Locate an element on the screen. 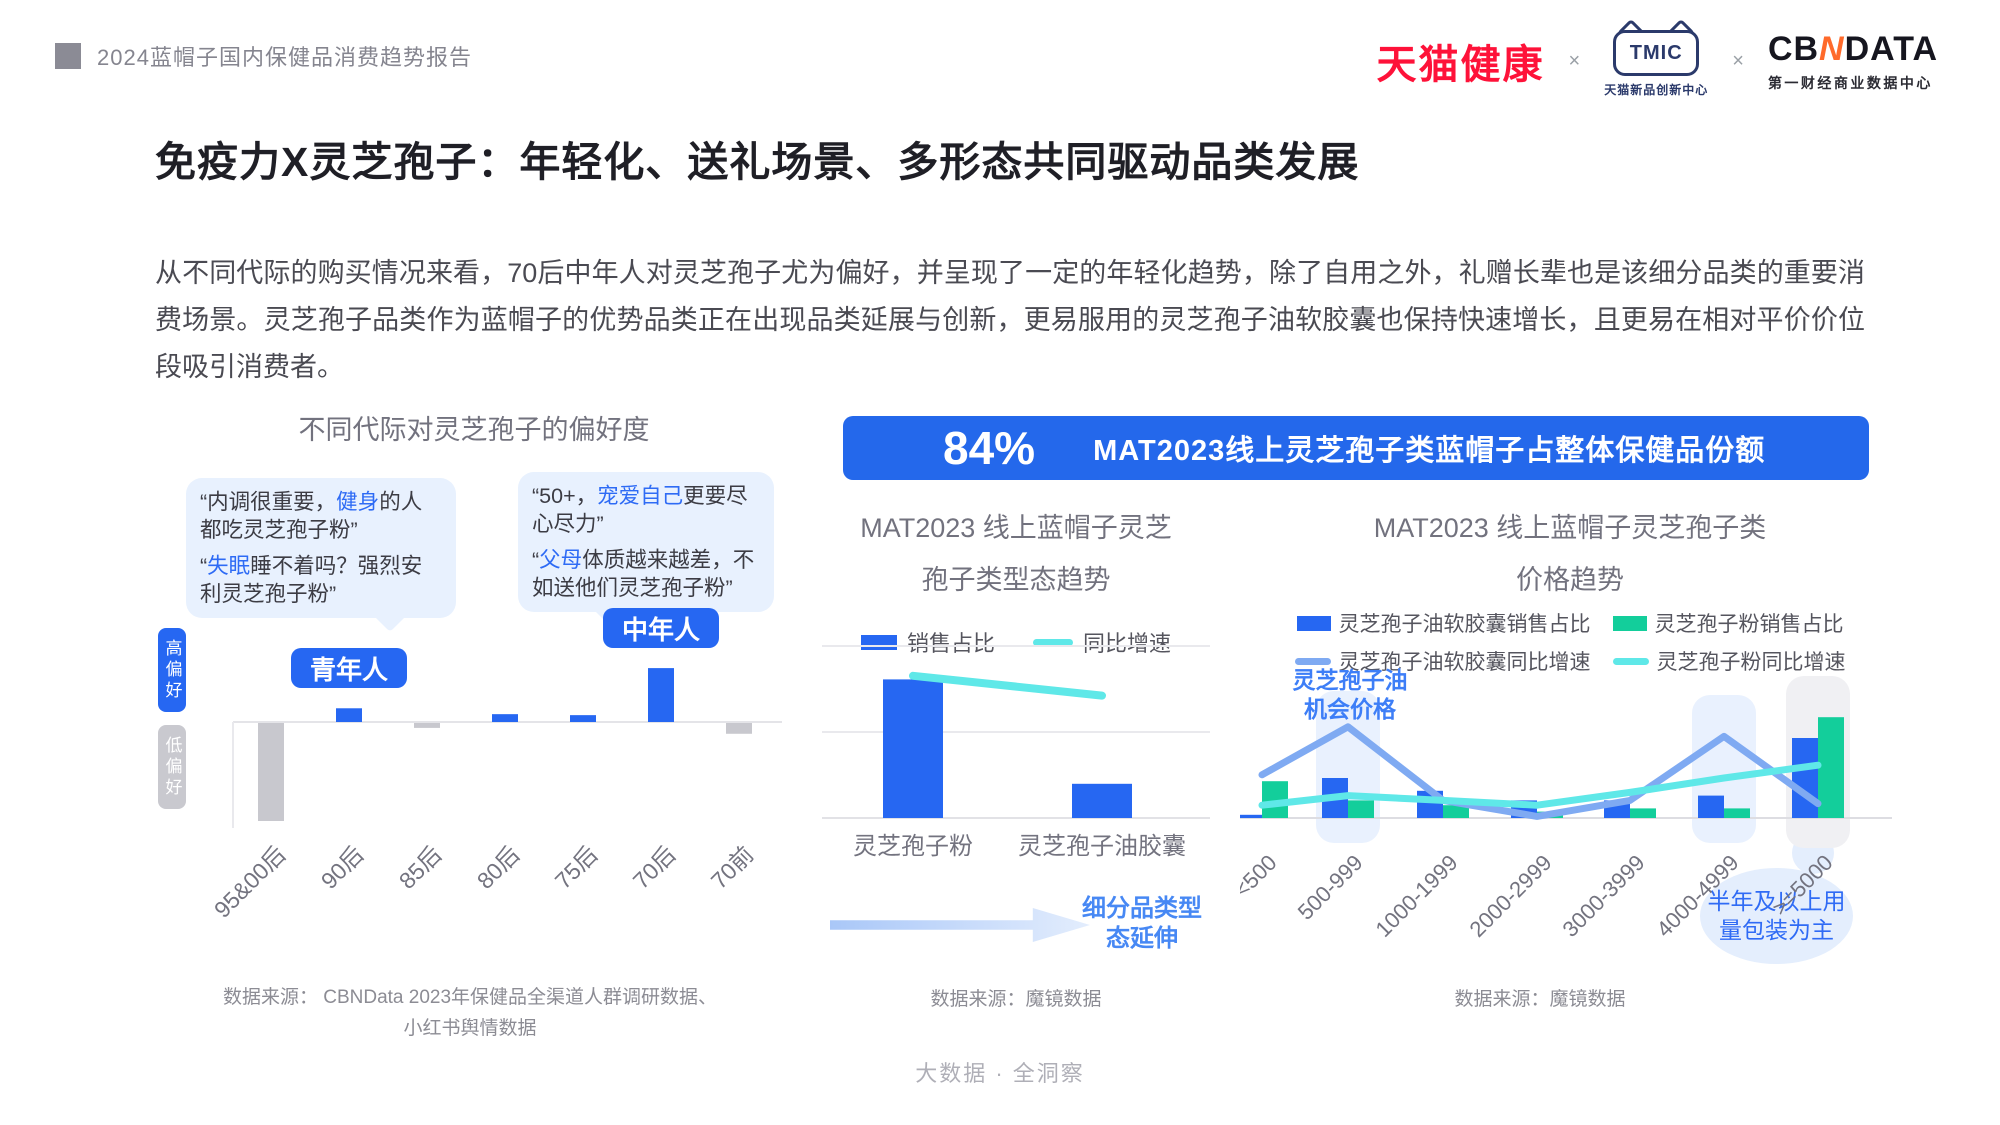 The image size is (2000, 1125). cbn-right: DATA is located at coordinates (1891, 48).